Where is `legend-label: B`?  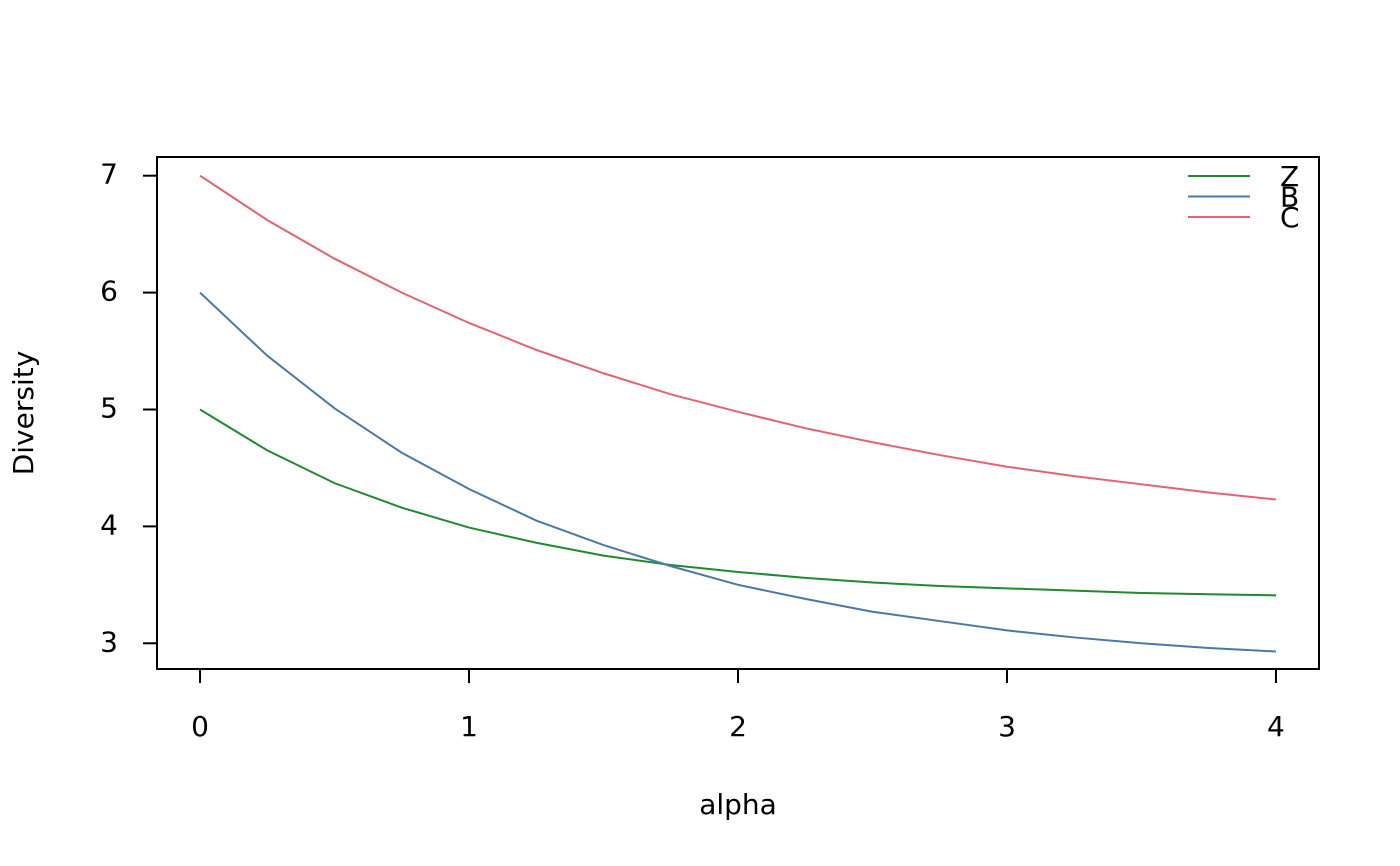
legend-label: B is located at coordinates (1289, 197).